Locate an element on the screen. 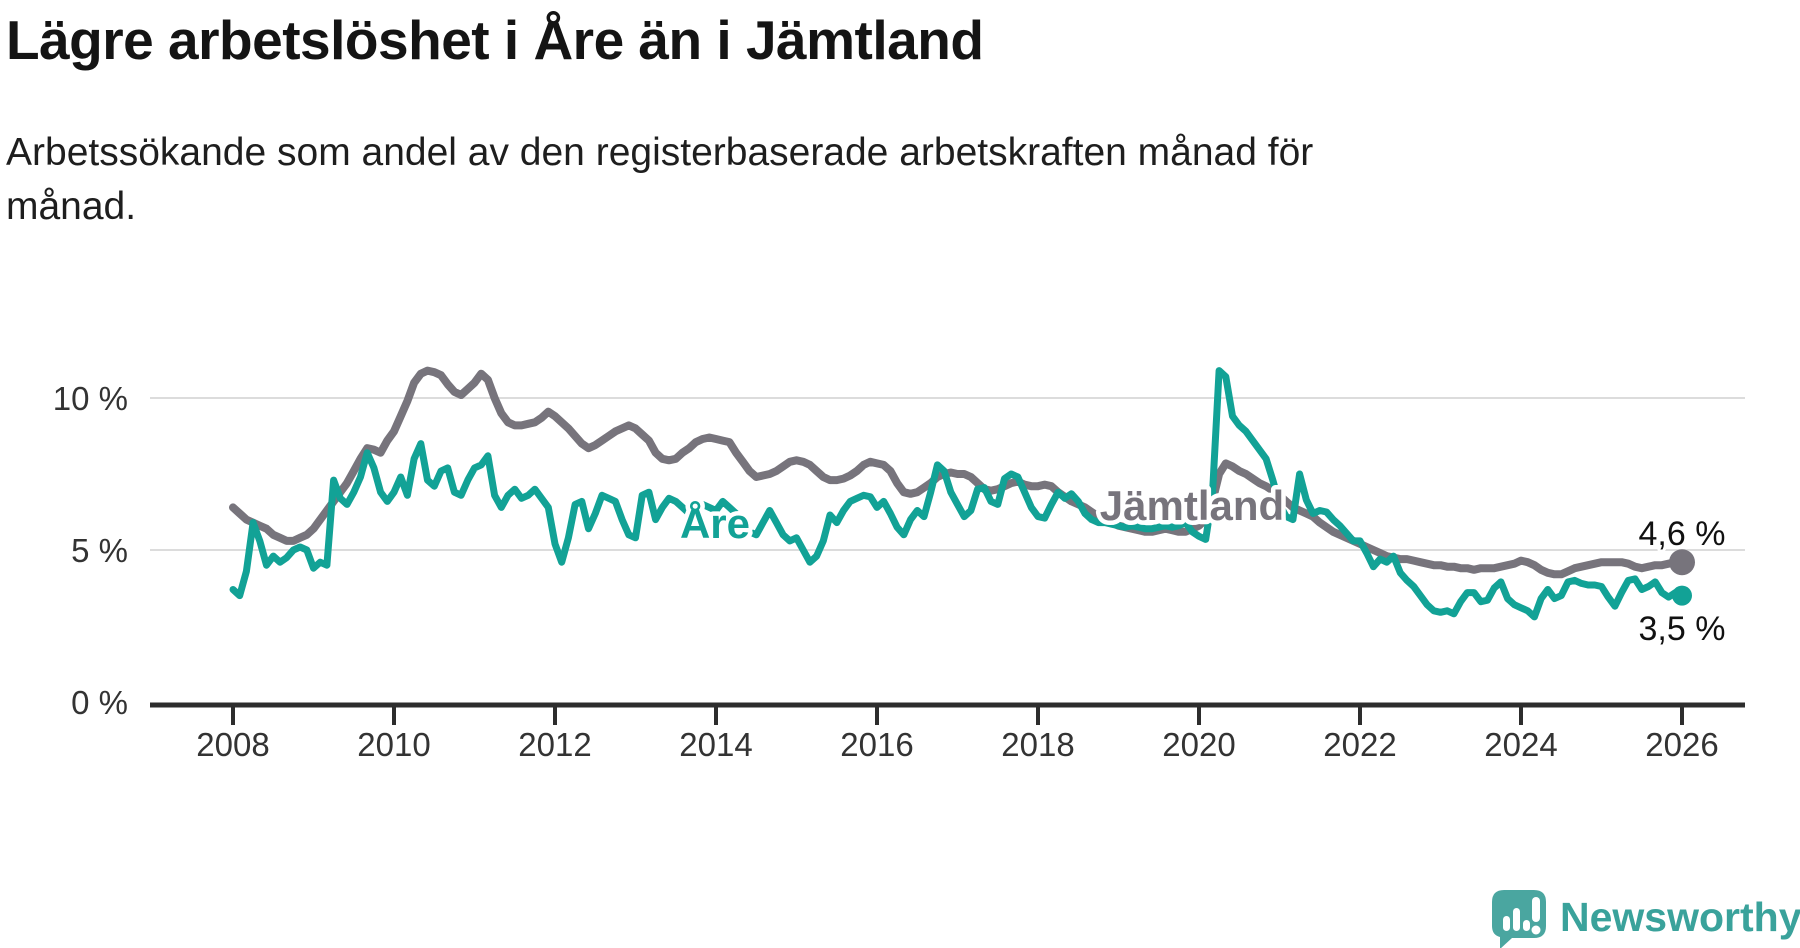  y-tick-label-10: 10 % is located at coordinates (90, 398).